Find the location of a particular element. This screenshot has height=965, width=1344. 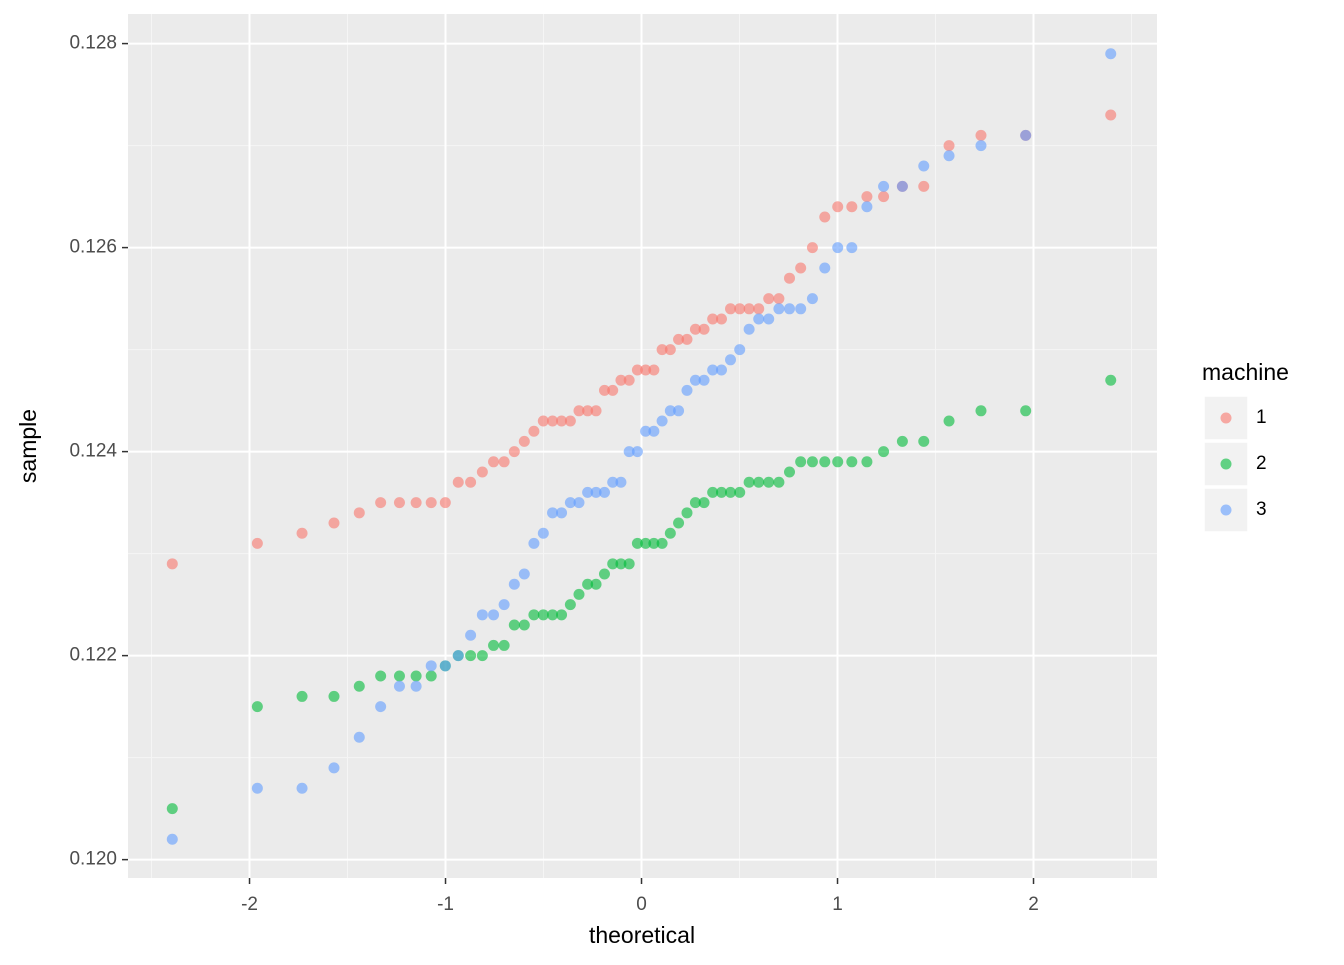

x-axis-title: theoretical is located at coordinates (642, 935).